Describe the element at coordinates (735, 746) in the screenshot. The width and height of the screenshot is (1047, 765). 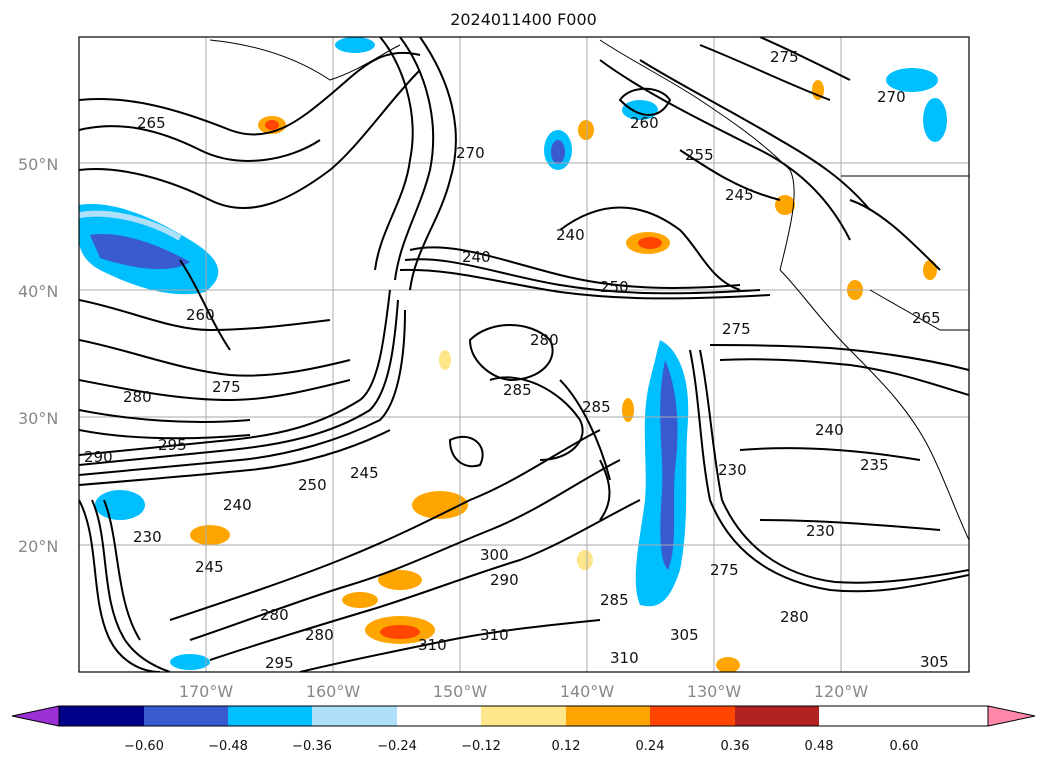
I see `colorbar-tick-label: 0.36` at that location.